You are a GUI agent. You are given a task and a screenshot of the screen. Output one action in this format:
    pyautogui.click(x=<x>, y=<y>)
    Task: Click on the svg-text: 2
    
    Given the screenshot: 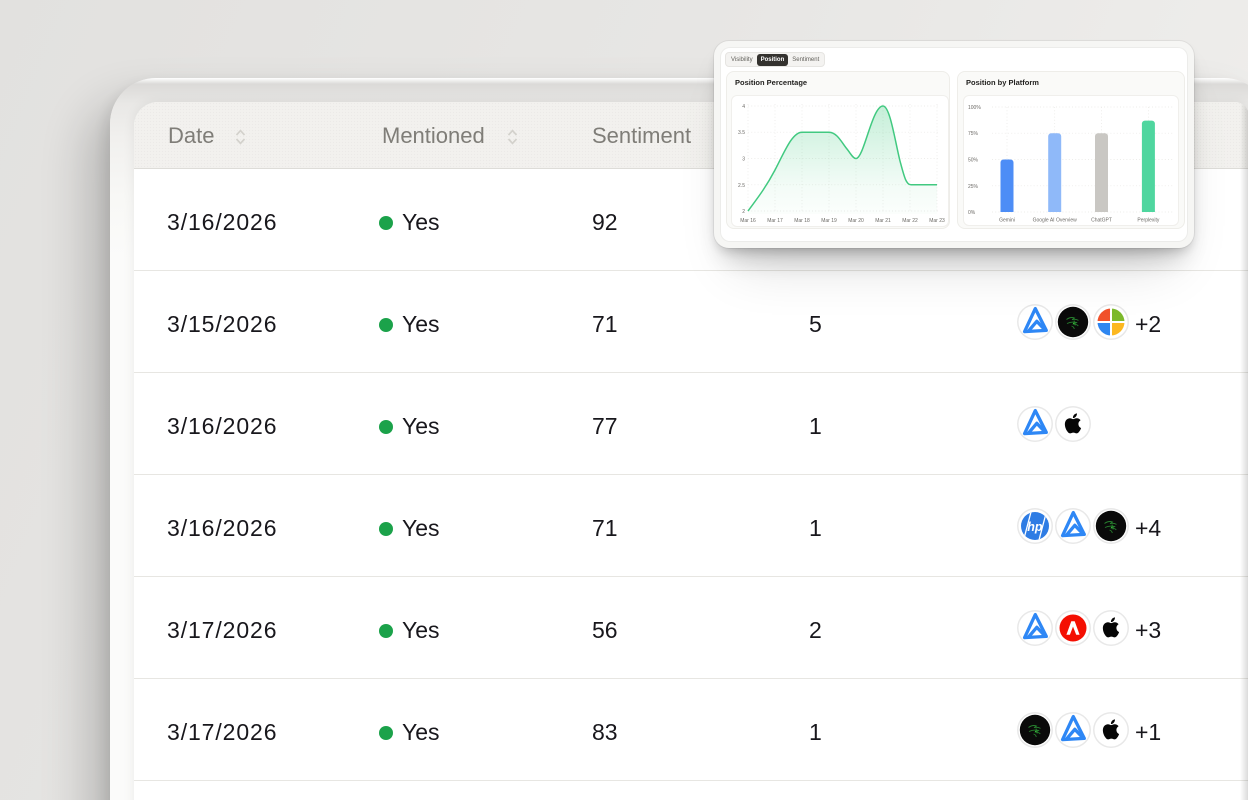 What is the action you would take?
    pyautogui.click(x=743, y=212)
    